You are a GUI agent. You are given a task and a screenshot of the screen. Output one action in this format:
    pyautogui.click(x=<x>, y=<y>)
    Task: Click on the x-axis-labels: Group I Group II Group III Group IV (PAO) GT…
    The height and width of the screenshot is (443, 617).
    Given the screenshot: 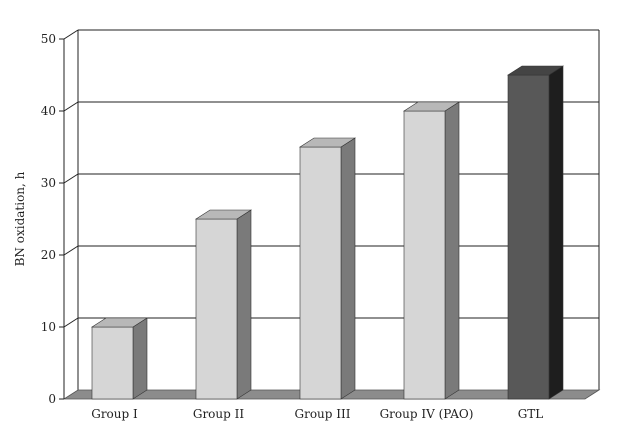 What is the action you would take?
    pyautogui.click(x=317, y=414)
    